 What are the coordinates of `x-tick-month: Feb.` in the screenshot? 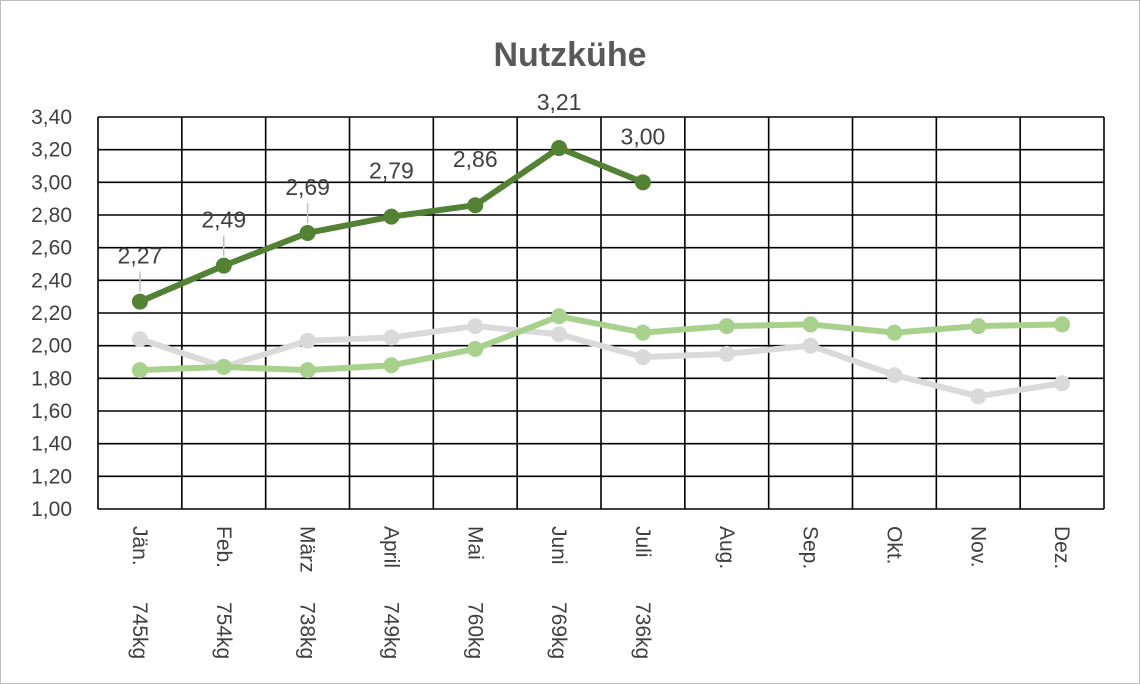 It's located at (223, 547).